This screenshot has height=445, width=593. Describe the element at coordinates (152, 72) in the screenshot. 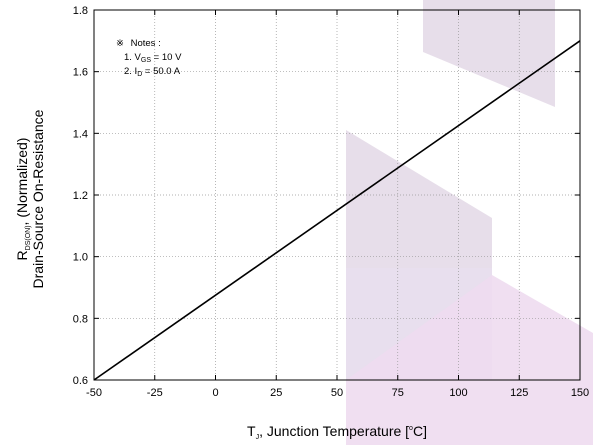

I see `notes-line-id: 2. ID = 50.0 A` at that location.